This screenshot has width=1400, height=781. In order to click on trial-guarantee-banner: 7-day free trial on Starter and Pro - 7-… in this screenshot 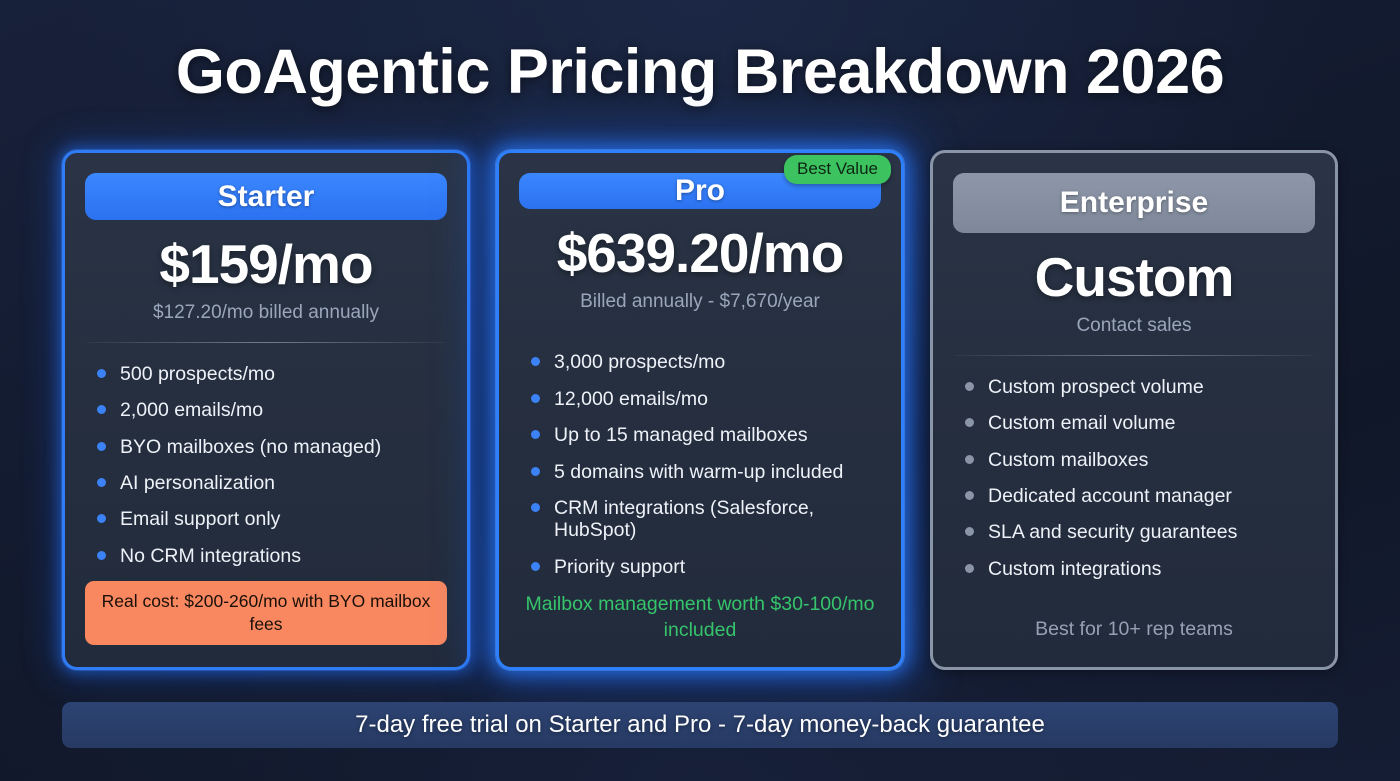, I will do `click(700, 725)`.